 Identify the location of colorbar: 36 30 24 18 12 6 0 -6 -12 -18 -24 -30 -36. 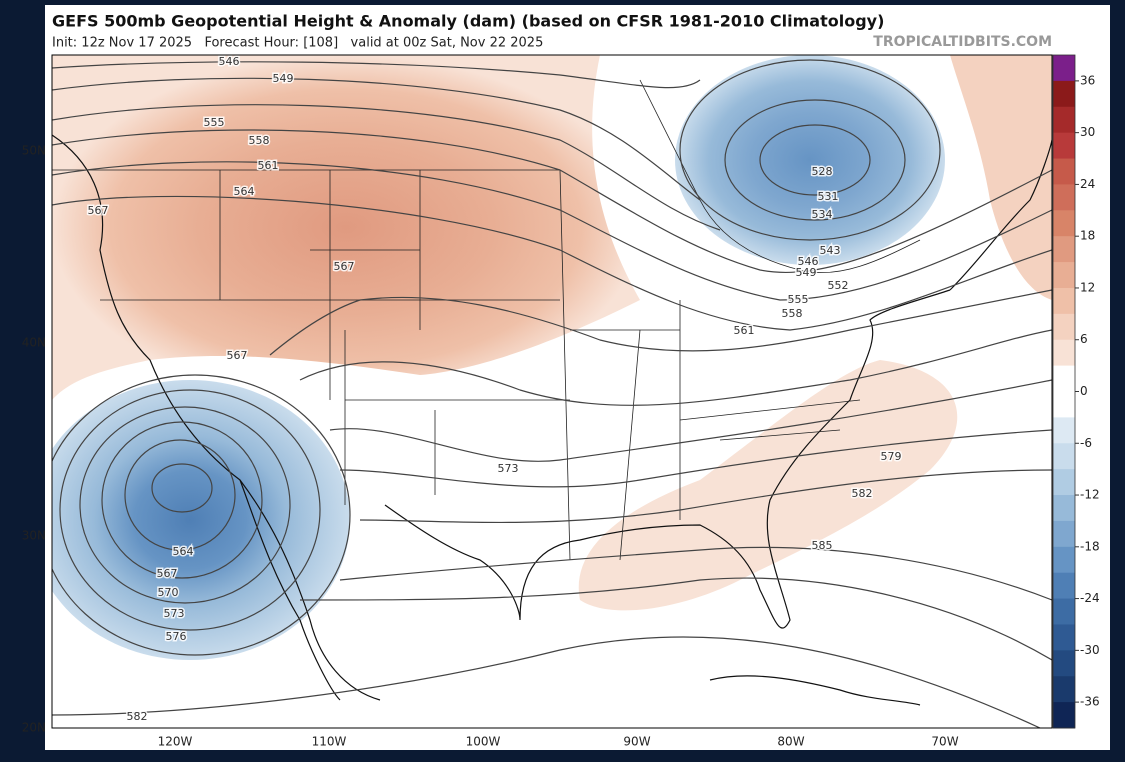
(1076, 391).